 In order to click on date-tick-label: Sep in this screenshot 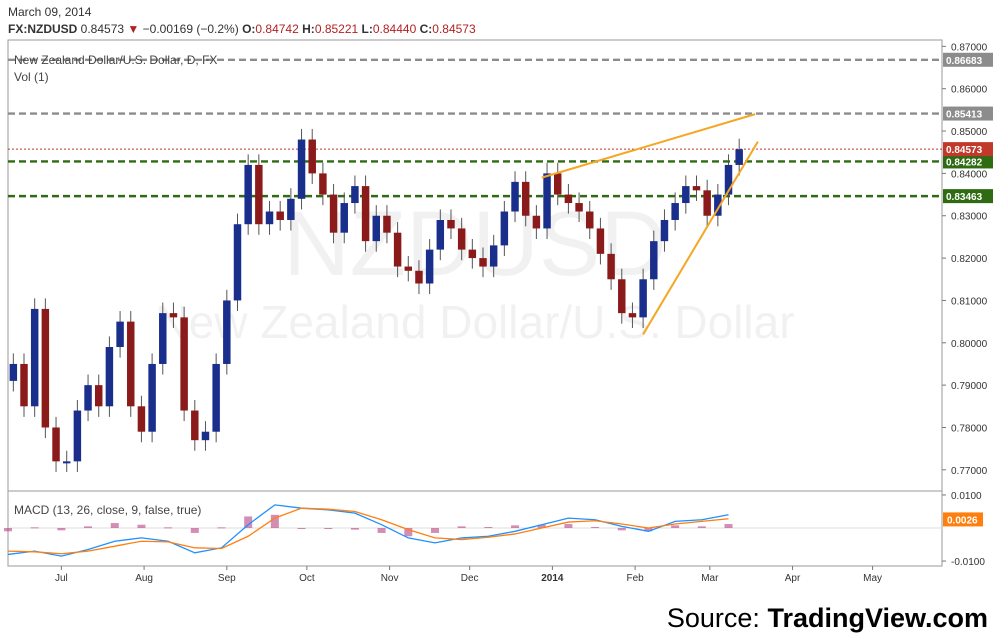, I will do `click(227, 578)`.